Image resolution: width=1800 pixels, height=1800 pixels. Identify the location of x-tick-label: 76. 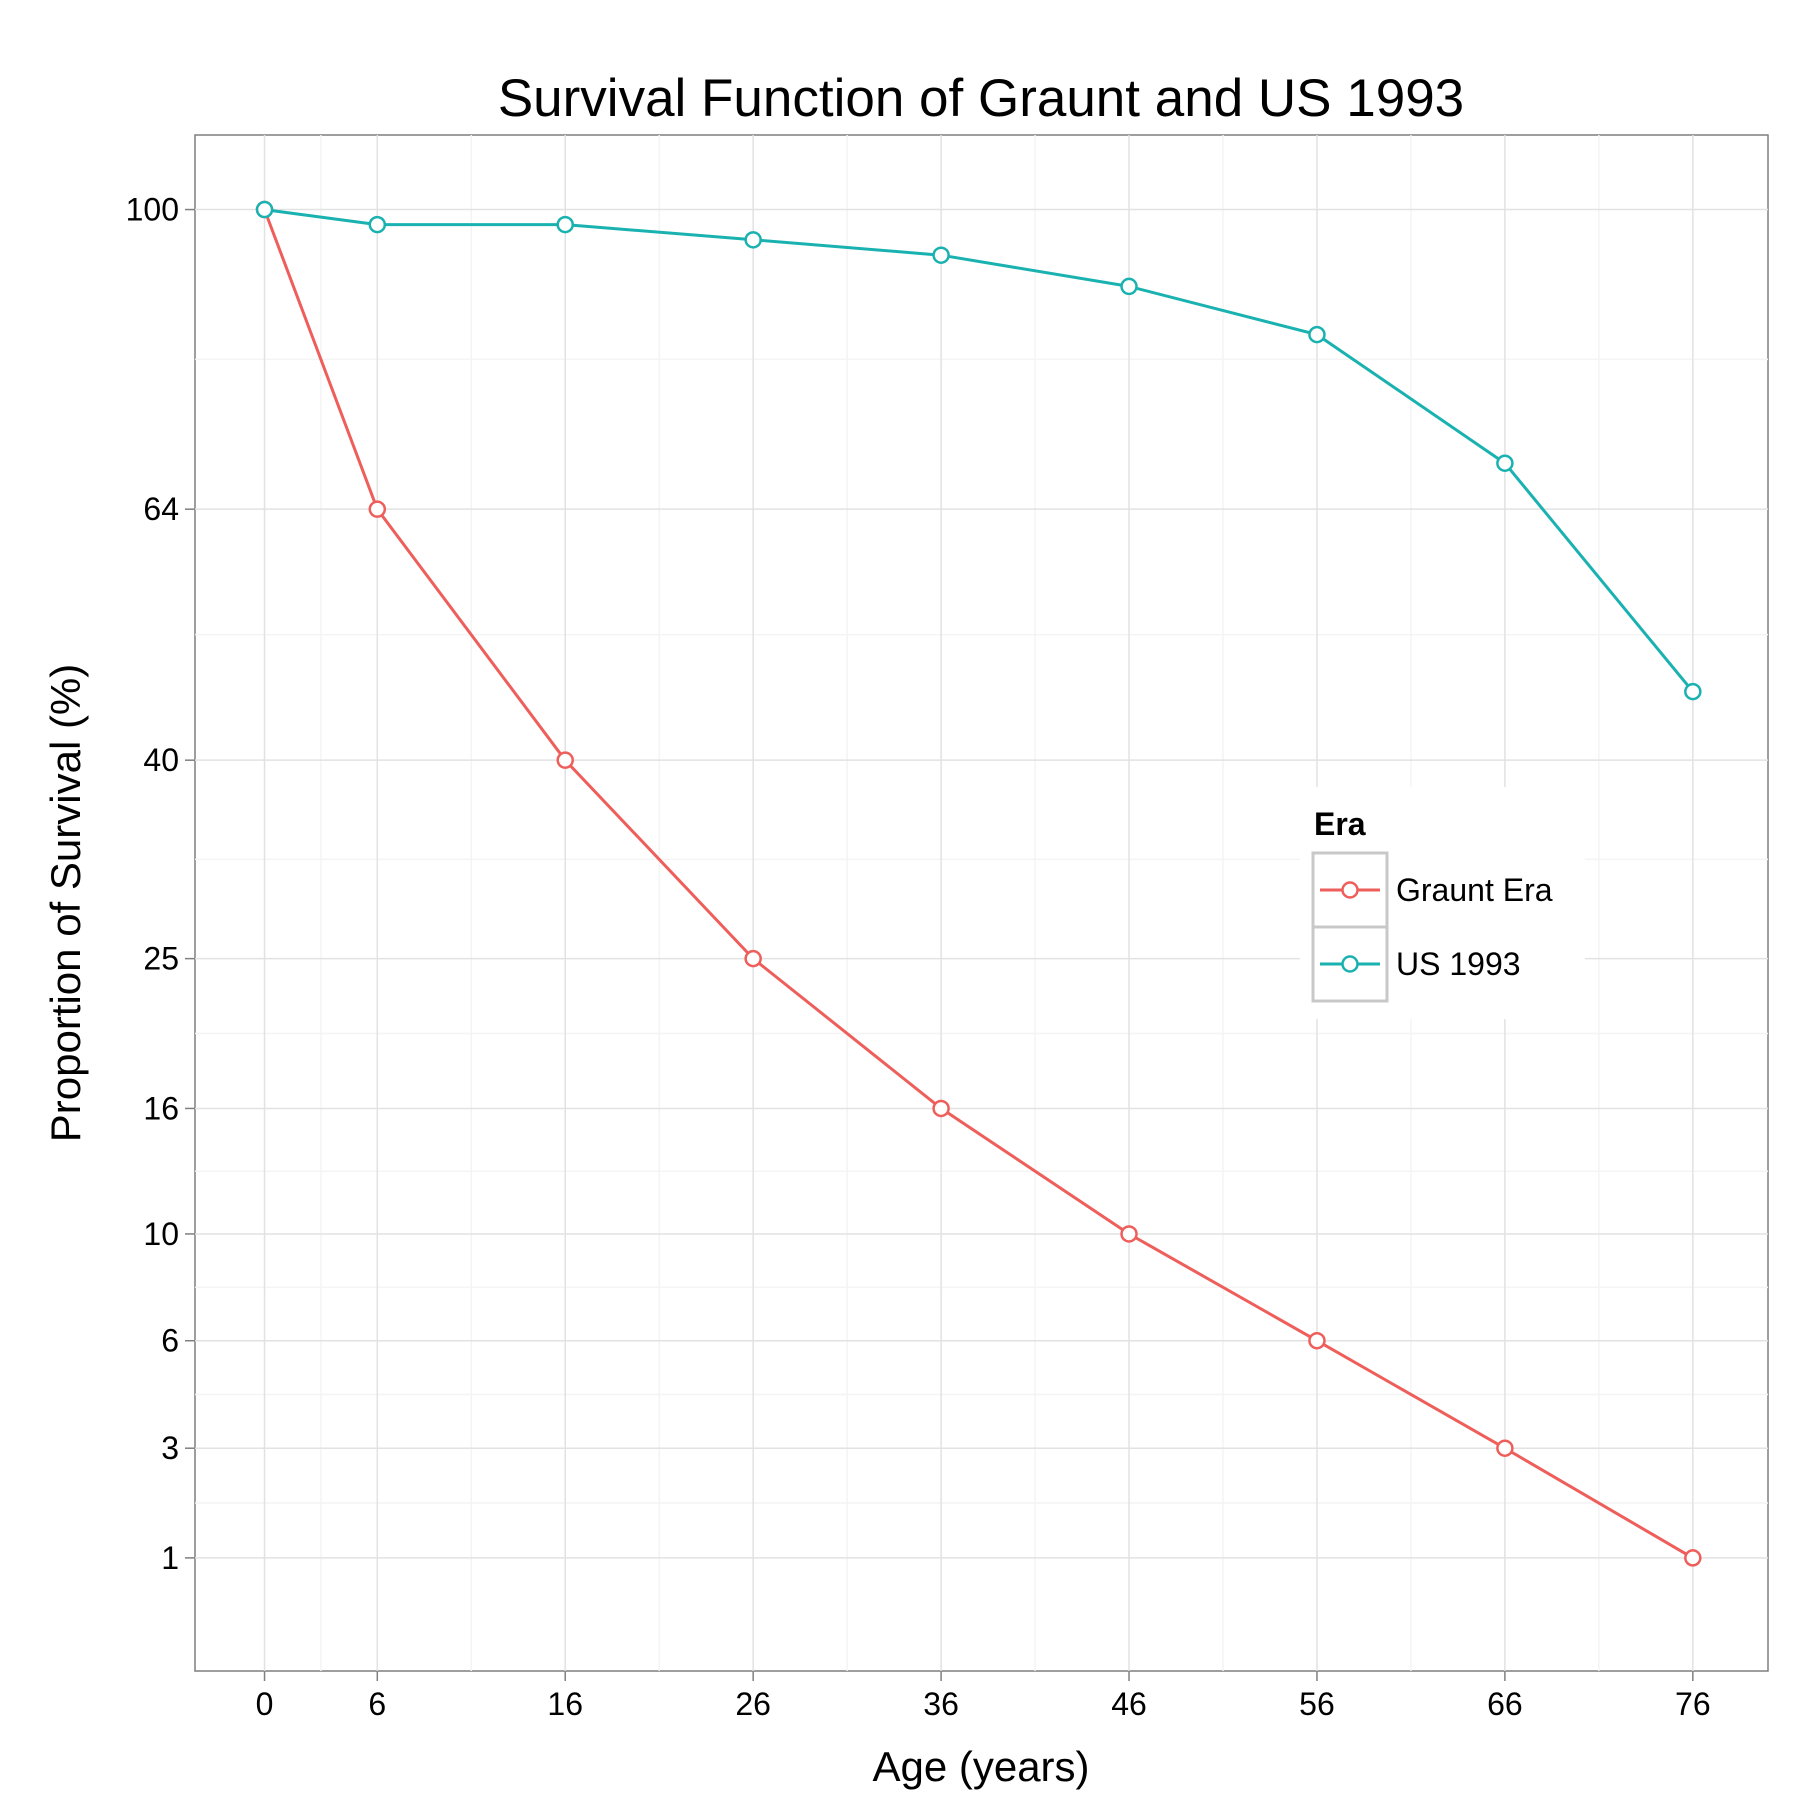
(1693, 1704).